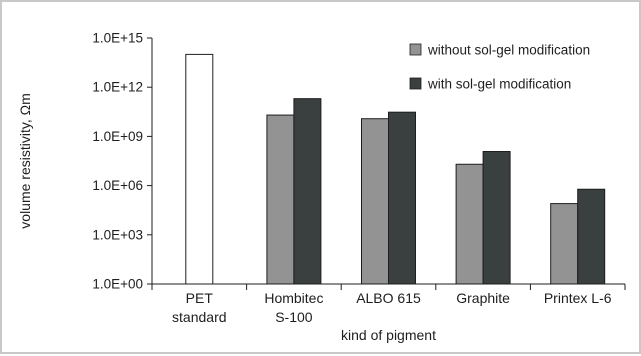  What do you see at coordinates (117, 234) in the screenshot?
I see `y-tick-label: 1.0E+03` at bounding box center [117, 234].